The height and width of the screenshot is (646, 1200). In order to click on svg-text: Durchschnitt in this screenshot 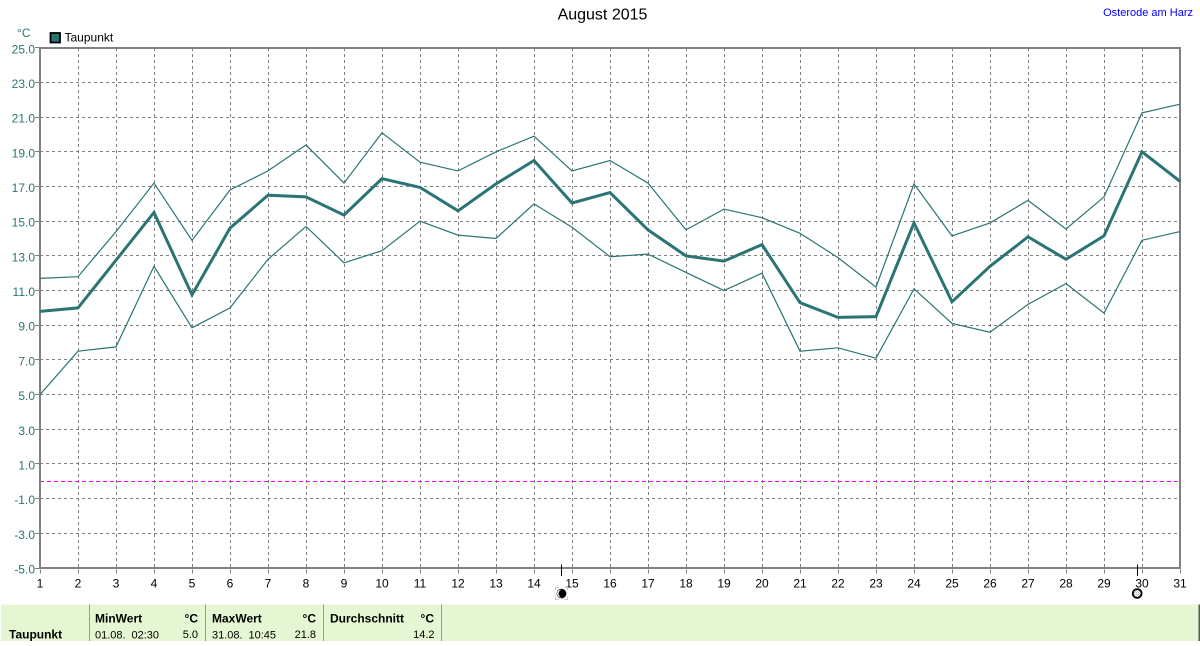, I will do `click(367, 619)`.